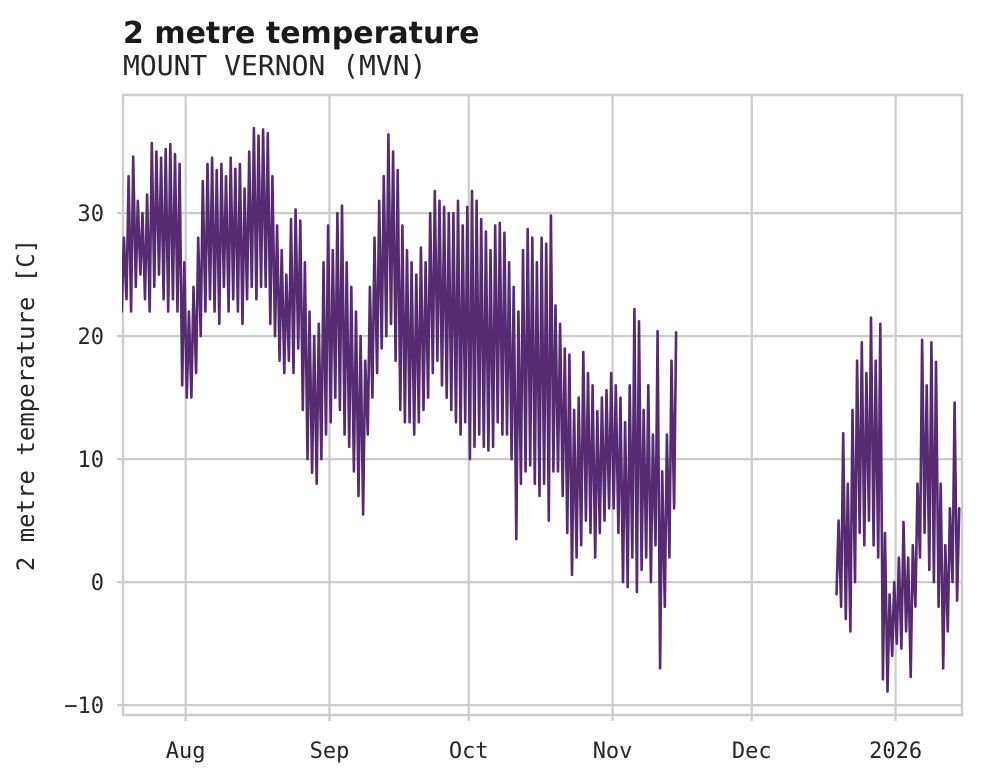 This screenshot has width=981, height=782. What do you see at coordinates (91, 214) in the screenshot?
I see `y-tick-label: 30` at bounding box center [91, 214].